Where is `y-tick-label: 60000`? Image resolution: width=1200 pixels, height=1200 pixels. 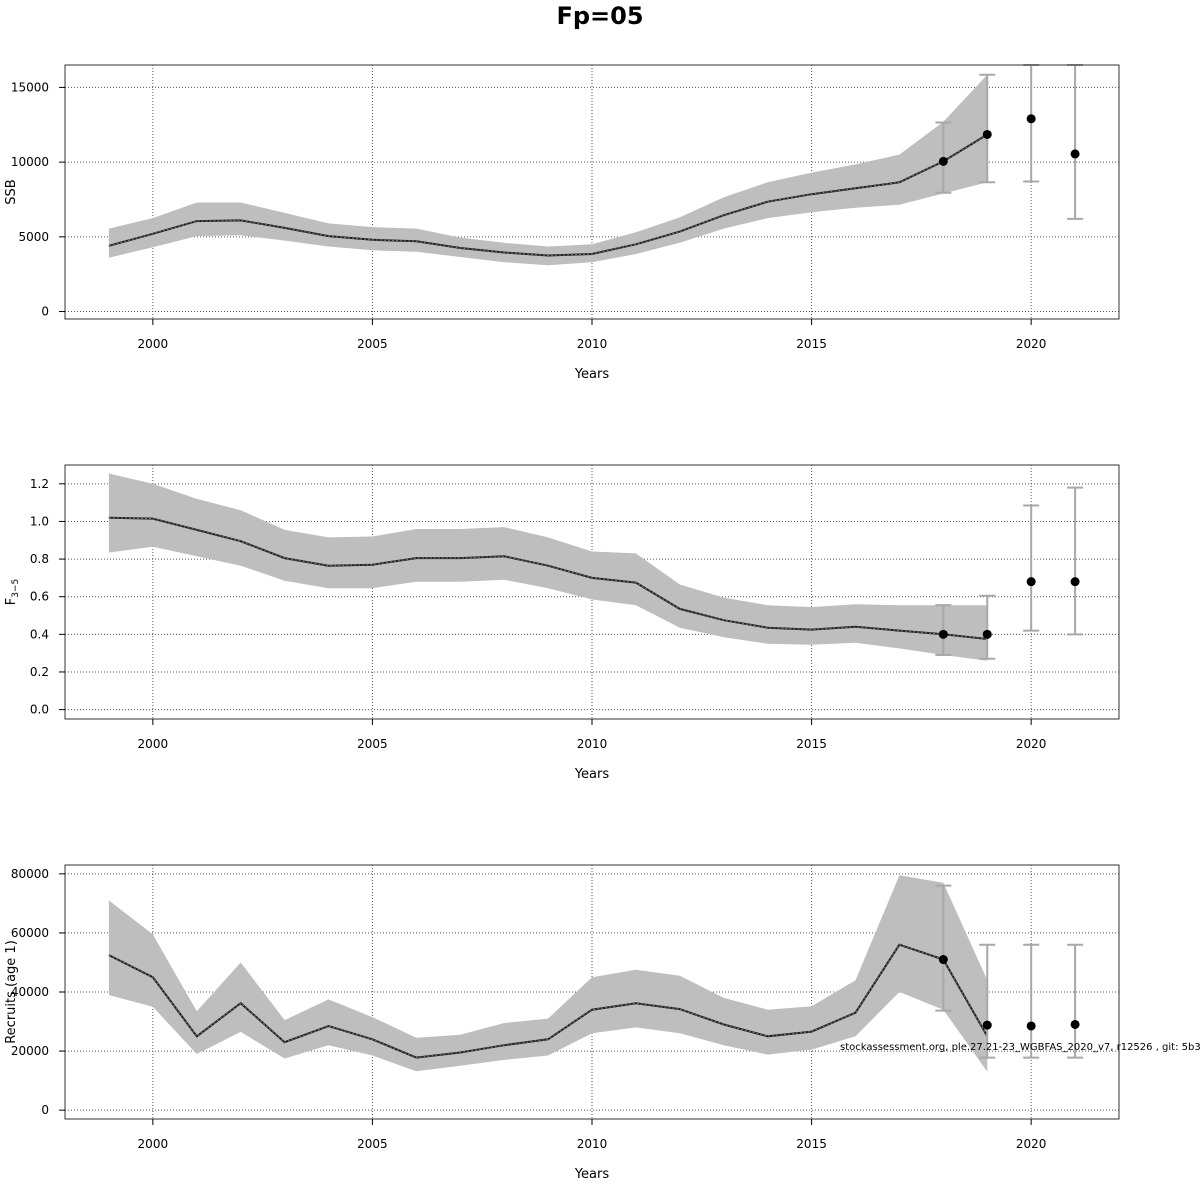
y-tick-label: 60000 is located at coordinates (30, 933).